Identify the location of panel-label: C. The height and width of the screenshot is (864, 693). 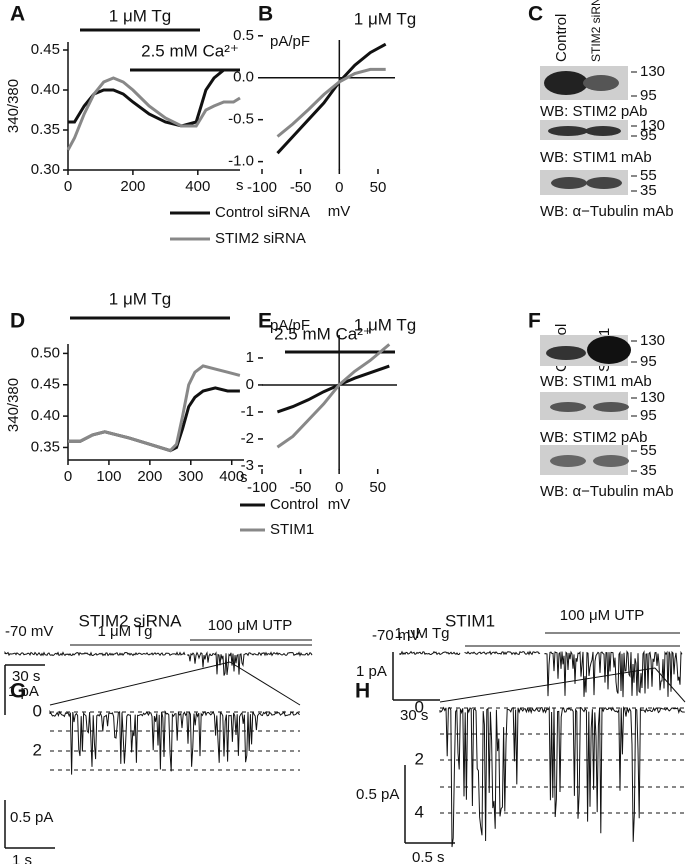
(535, 14).